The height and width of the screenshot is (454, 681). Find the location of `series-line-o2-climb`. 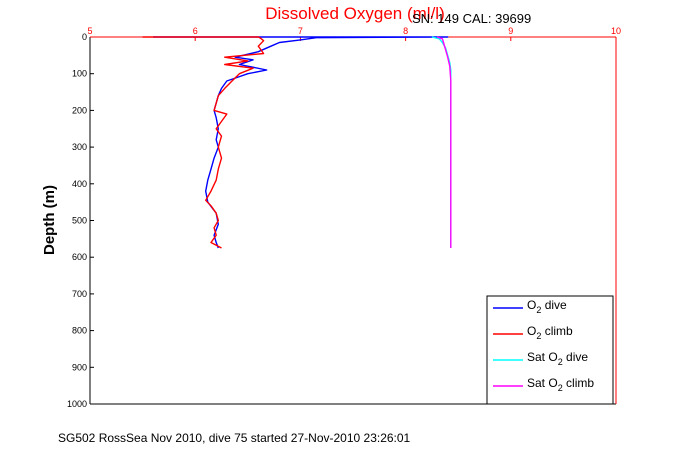

series-line-o2-climb is located at coordinates (203, 142).